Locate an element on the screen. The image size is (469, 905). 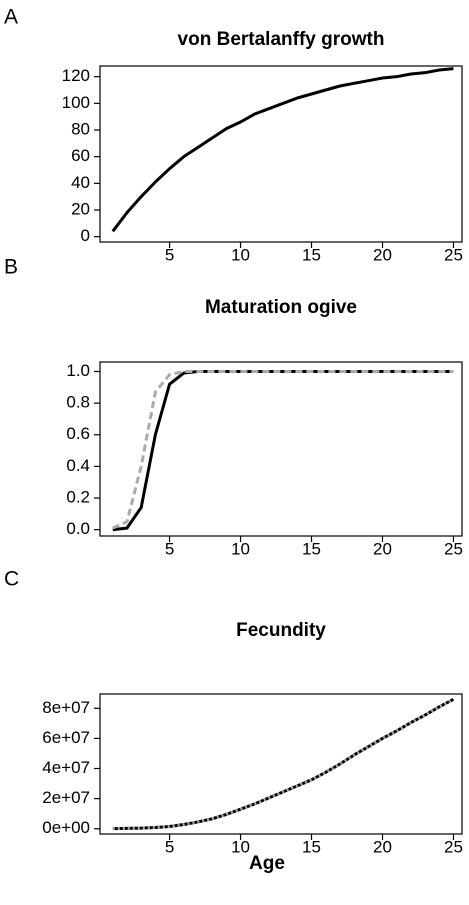
y-tick-label: 0e+00 is located at coordinates (66, 827).